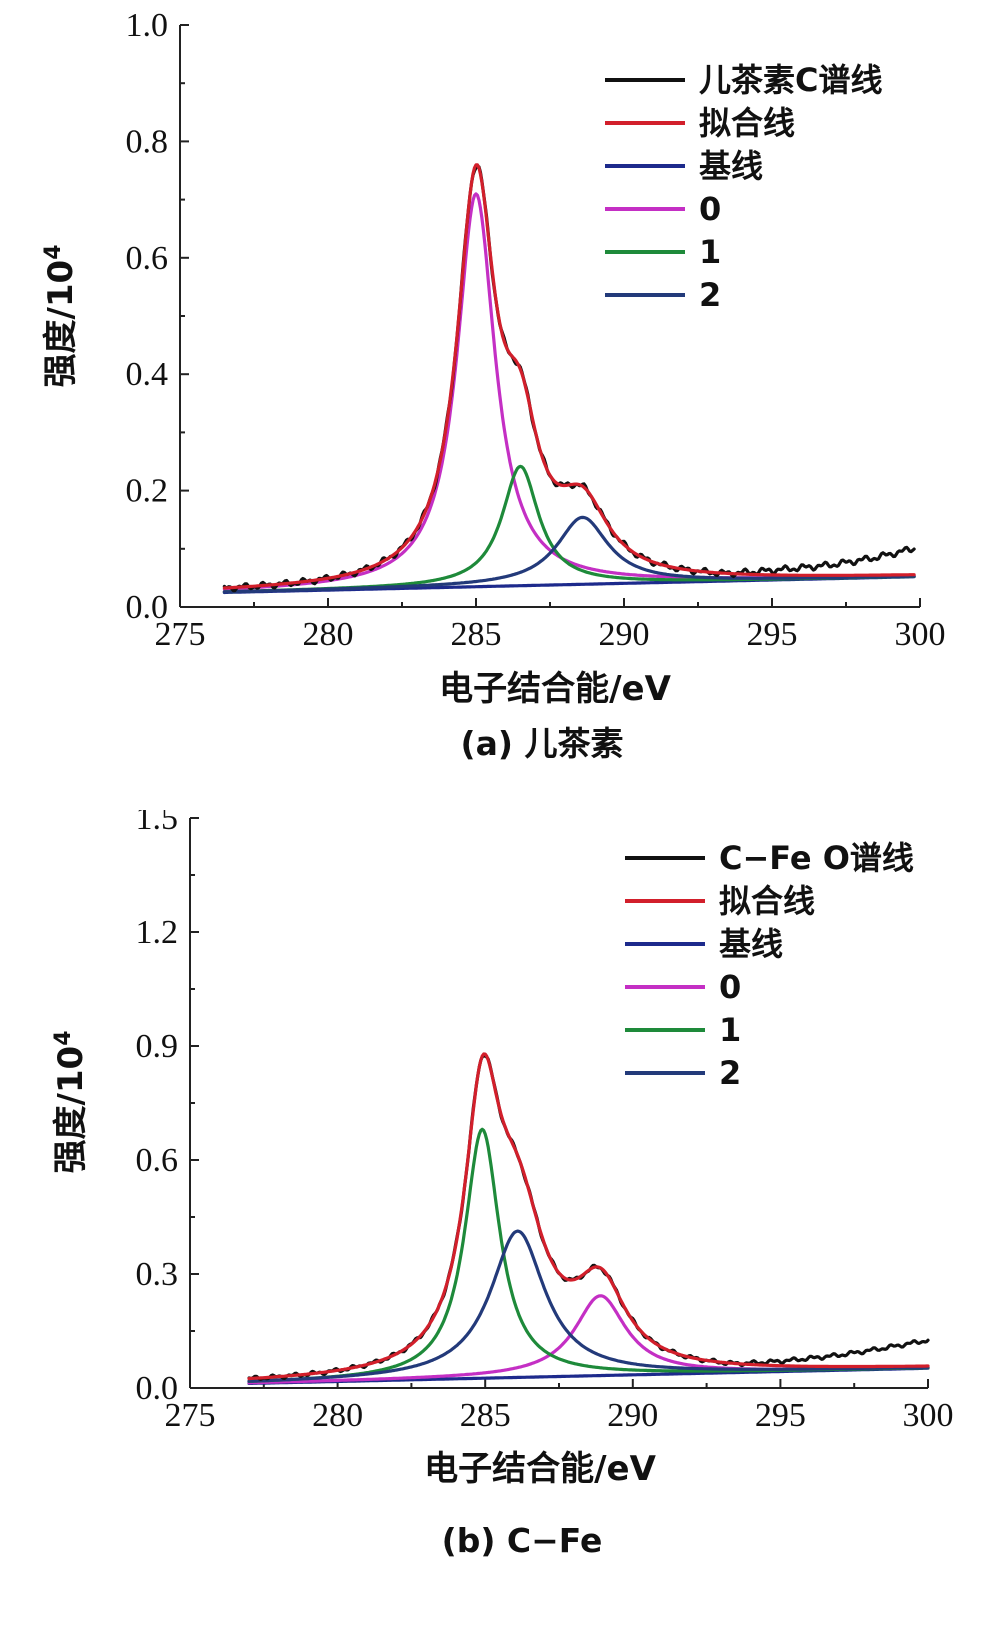 The width and height of the screenshot is (1000, 1634). Describe the element at coordinates (157, 316) in the screenshot. I see `y-axis-ticks: 0.0 0.2 0.4 0.6 0.8 1.0` at that location.